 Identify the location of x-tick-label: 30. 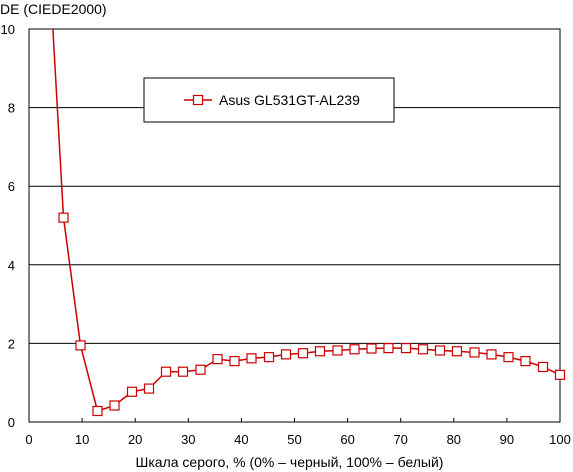
(188, 439).